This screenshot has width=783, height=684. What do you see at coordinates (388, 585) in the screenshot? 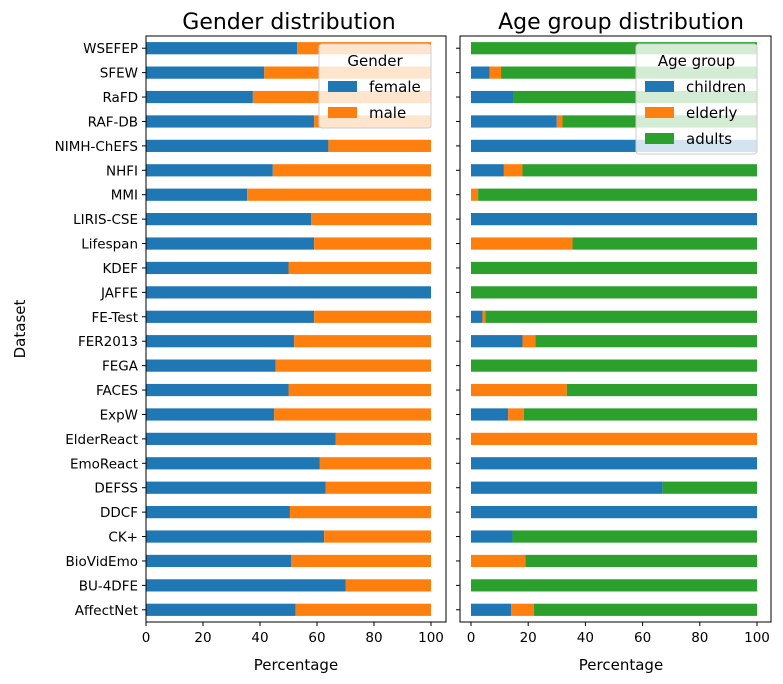
I see `gender-bar-bu-4dfe-male` at bounding box center [388, 585].